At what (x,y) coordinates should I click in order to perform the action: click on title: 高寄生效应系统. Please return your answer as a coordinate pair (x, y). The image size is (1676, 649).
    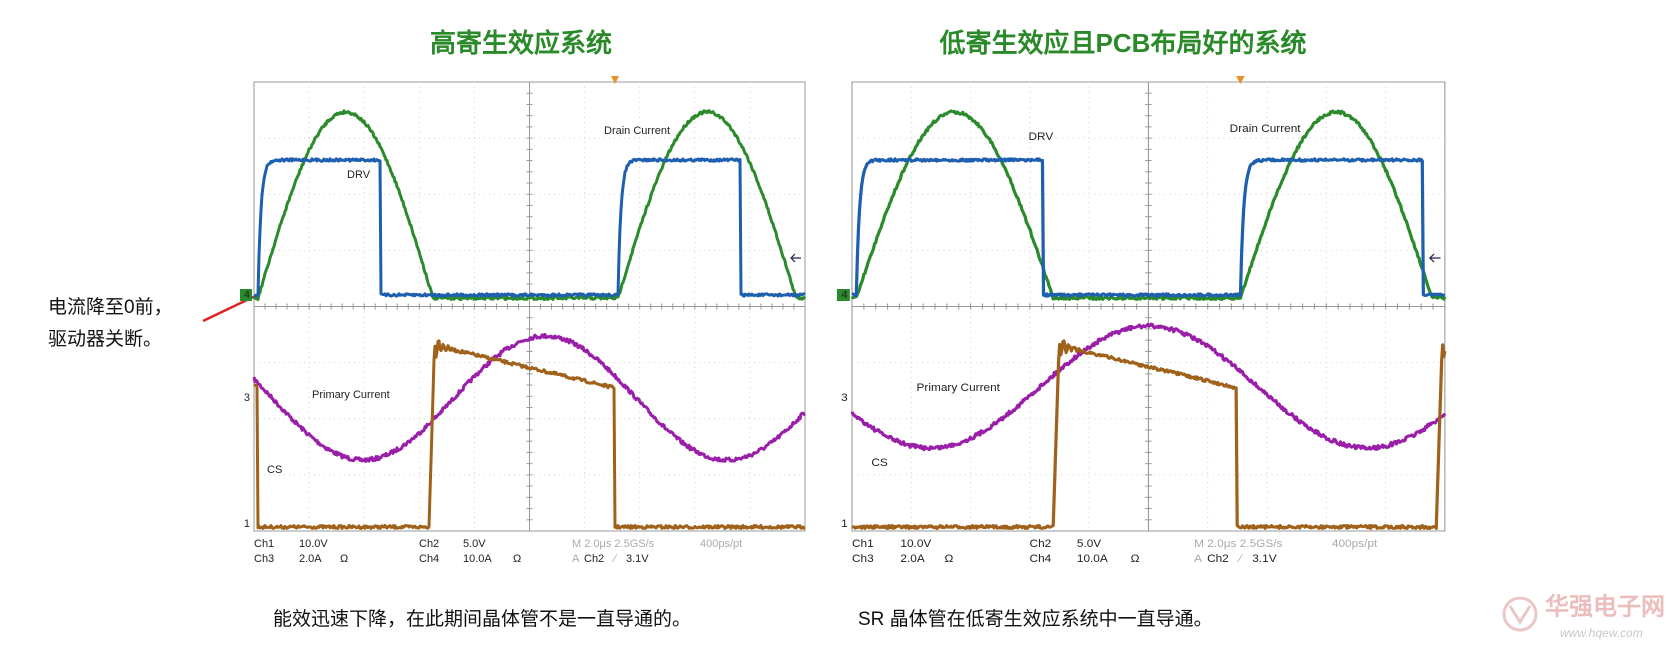
    Looking at the image, I should click on (521, 43).